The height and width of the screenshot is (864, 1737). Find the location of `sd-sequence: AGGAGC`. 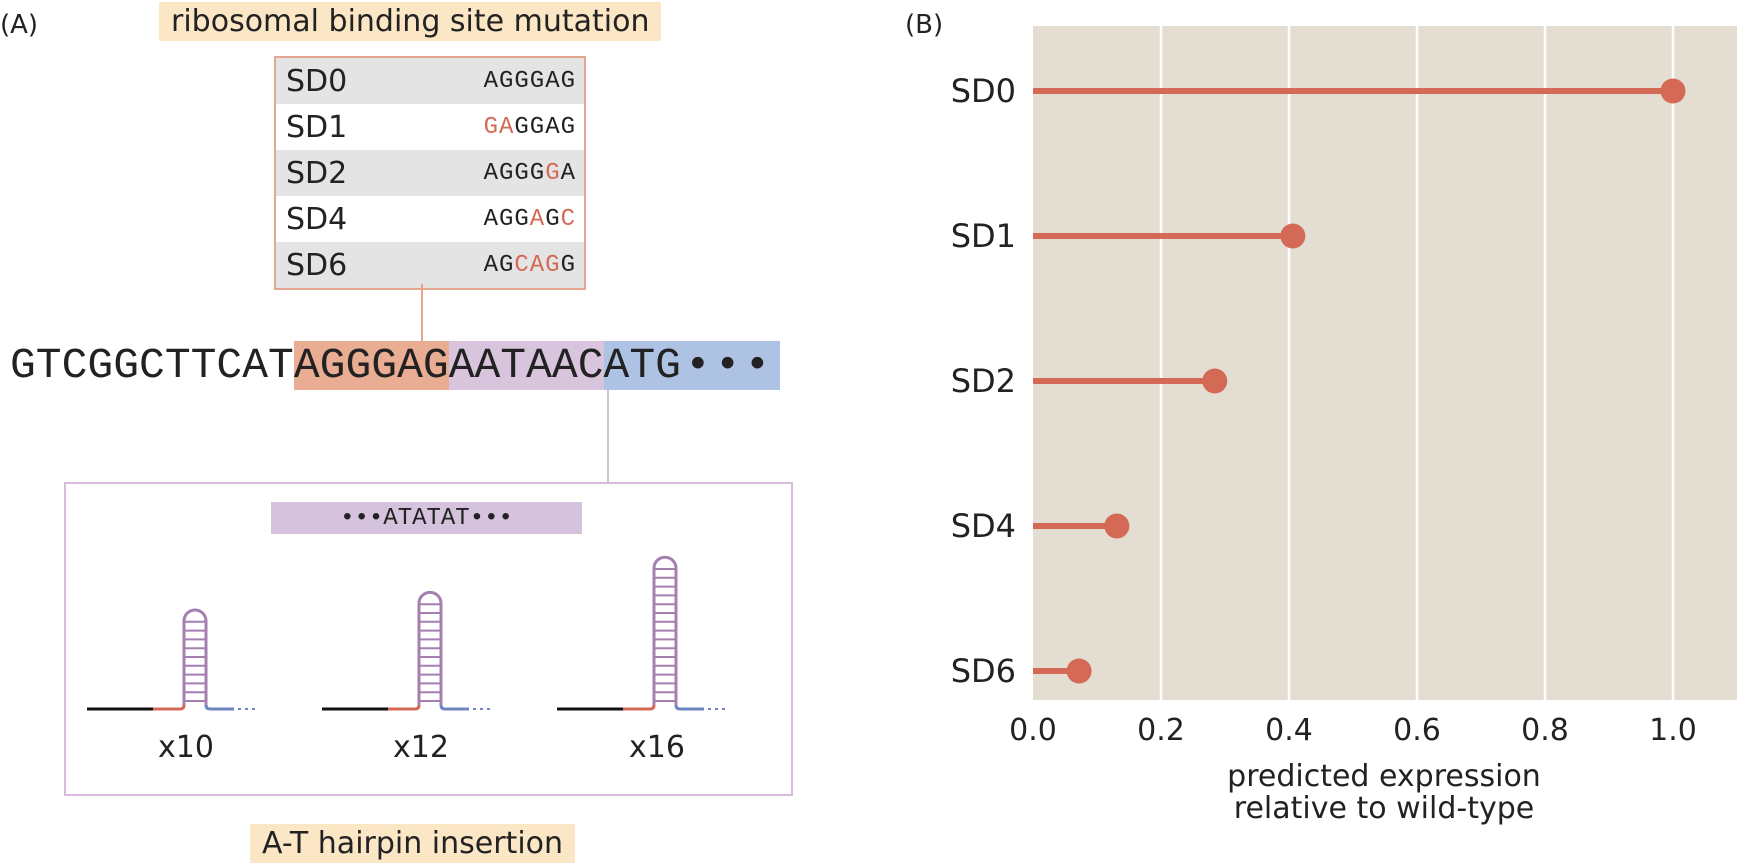

sd-sequence: AGGAGC is located at coordinates (530, 219).